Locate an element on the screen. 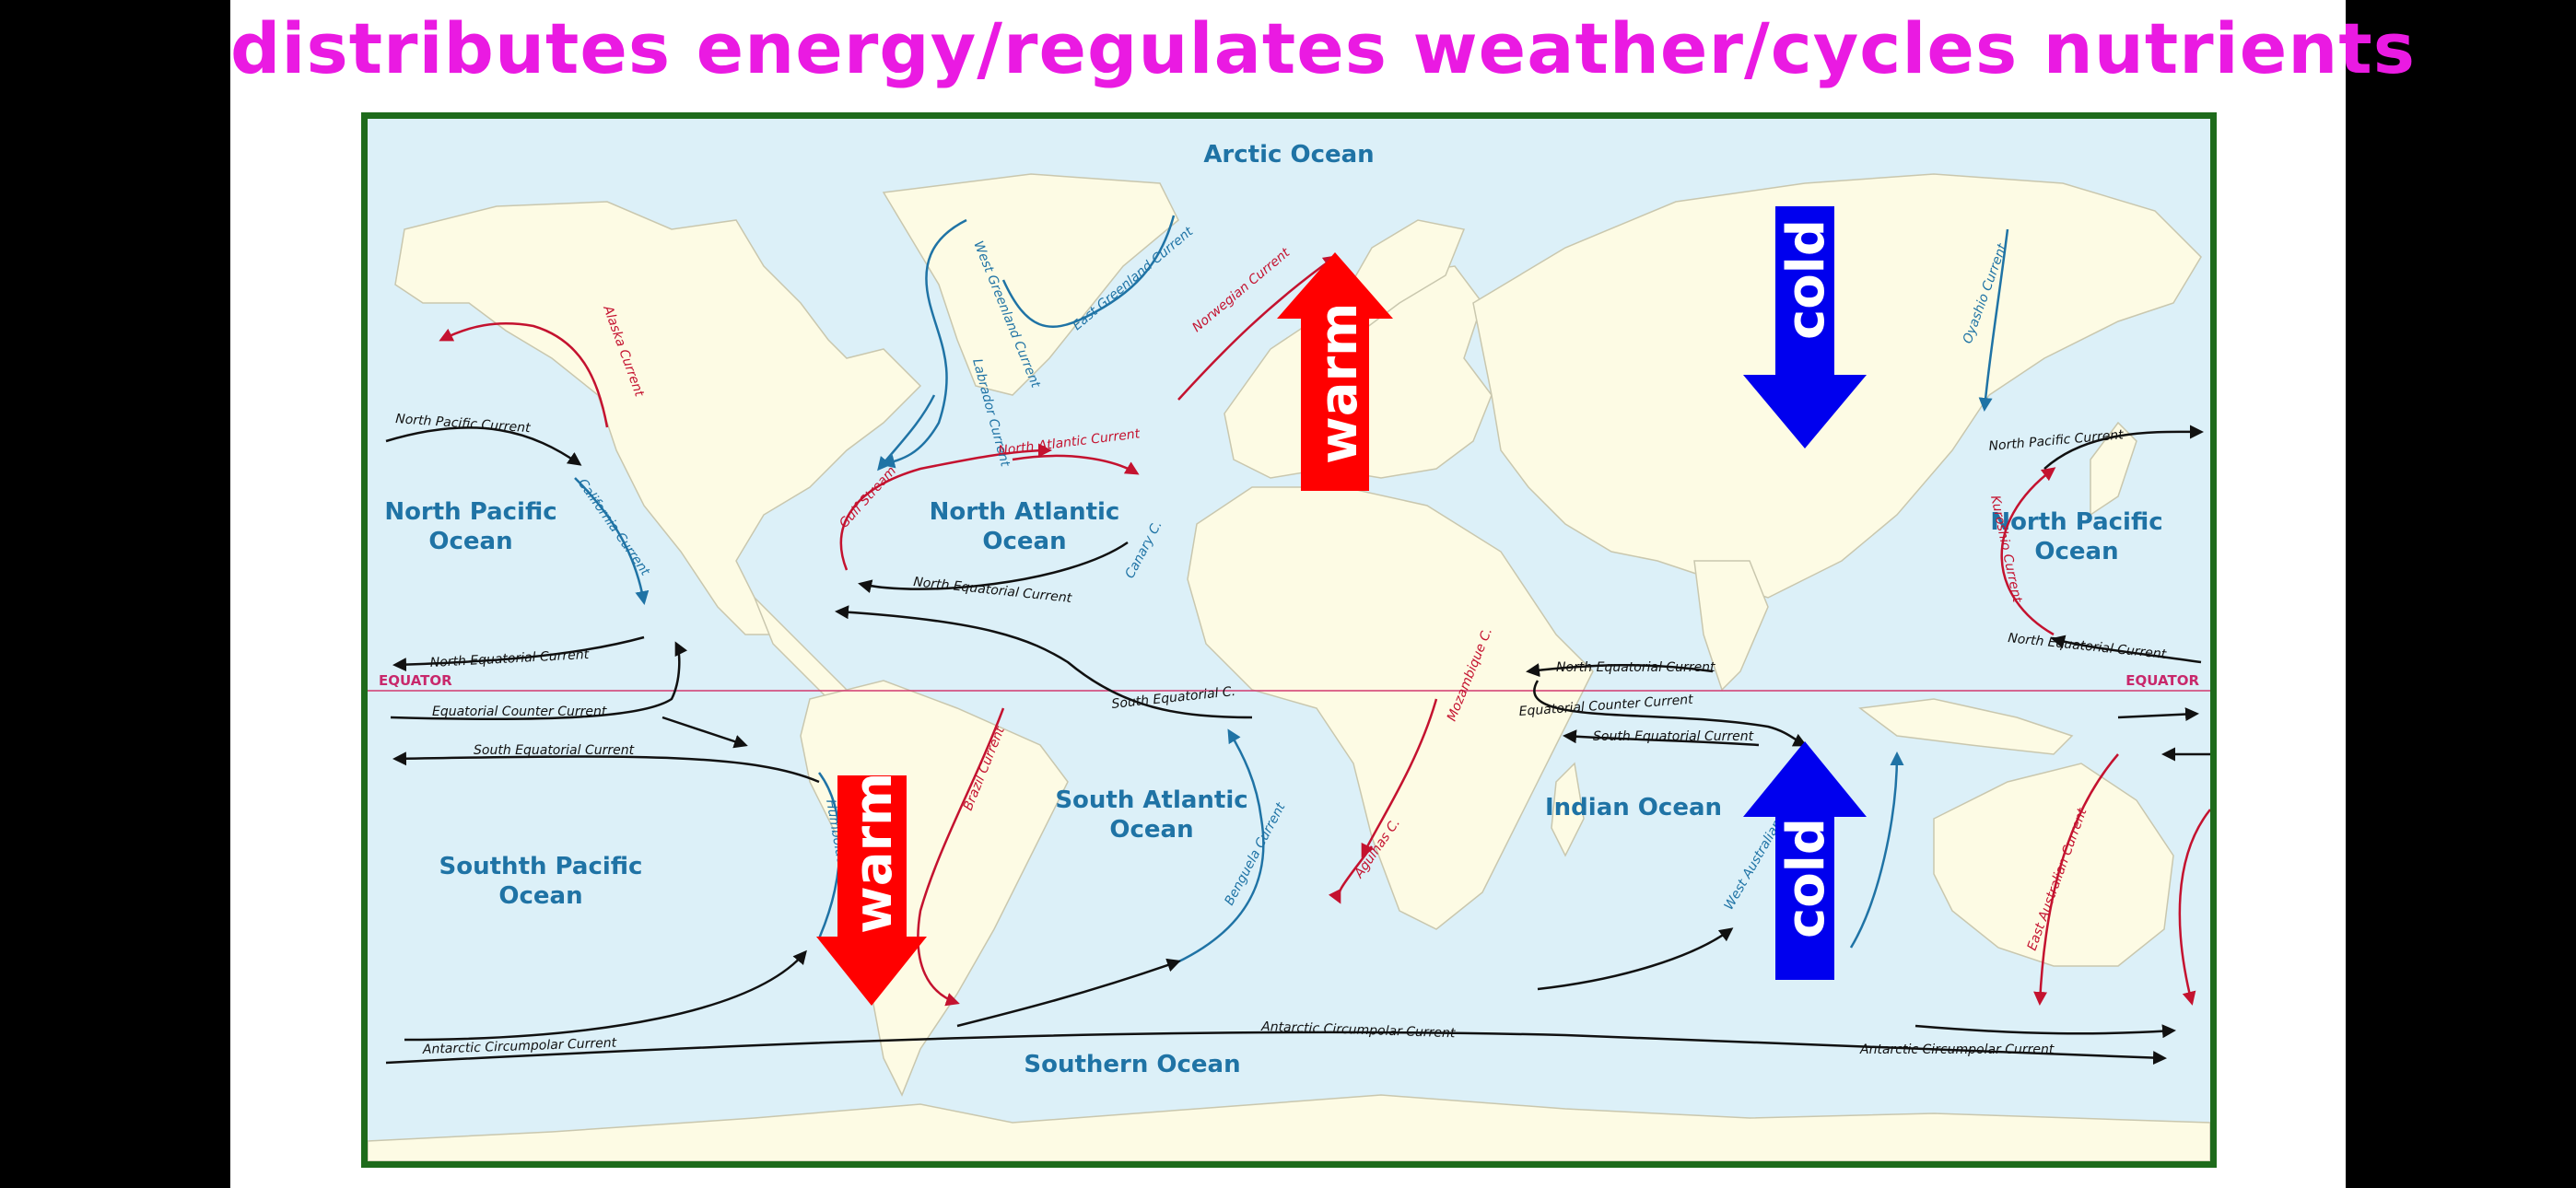 The width and height of the screenshot is (2576, 1188). north-pacific-ocean-label-east: North Pacific Ocean is located at coordinates (2076, 536).